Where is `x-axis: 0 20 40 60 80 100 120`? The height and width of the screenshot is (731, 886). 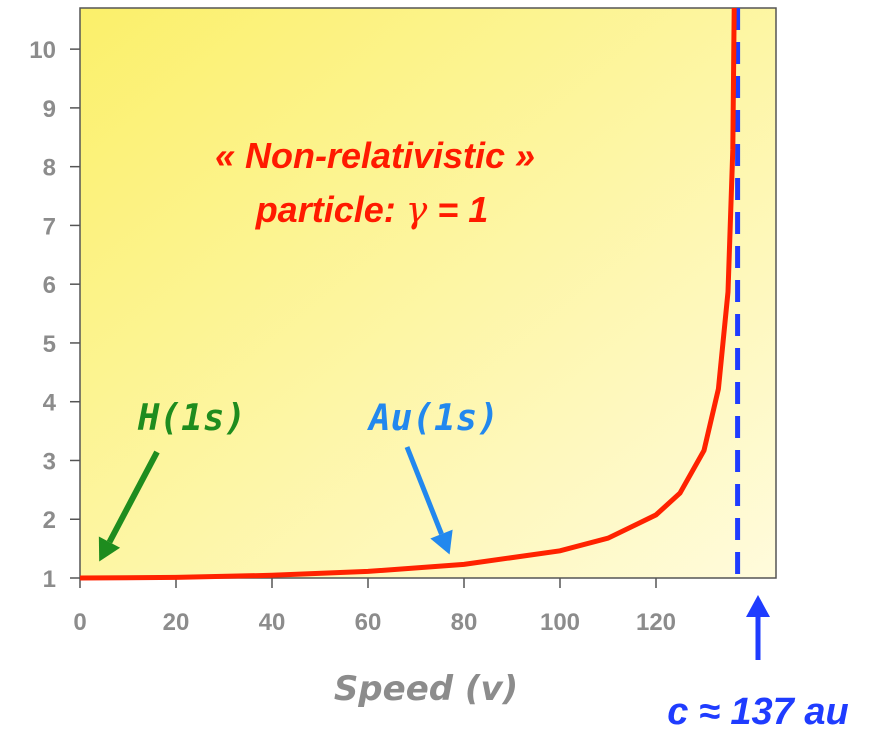
x-axis: 0 20 40 60 80 100 120 is located at coordinates (374, 607).